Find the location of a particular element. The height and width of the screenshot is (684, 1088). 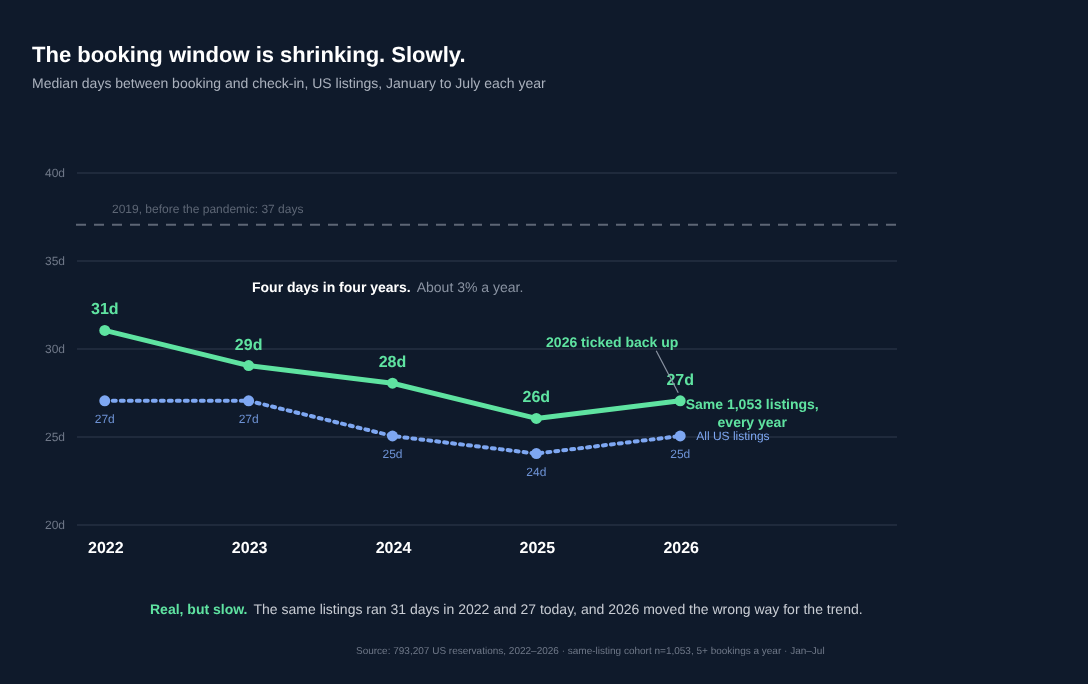

data-label: 27d is located at coordinates (680, 379).